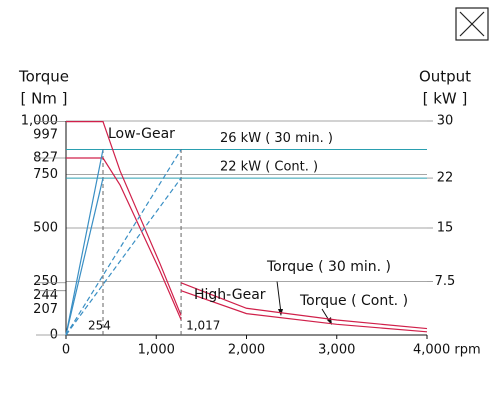  Describe the element at coordinates (66, 350) in the screenshot. I see `x-tick-label: 0` at that location.